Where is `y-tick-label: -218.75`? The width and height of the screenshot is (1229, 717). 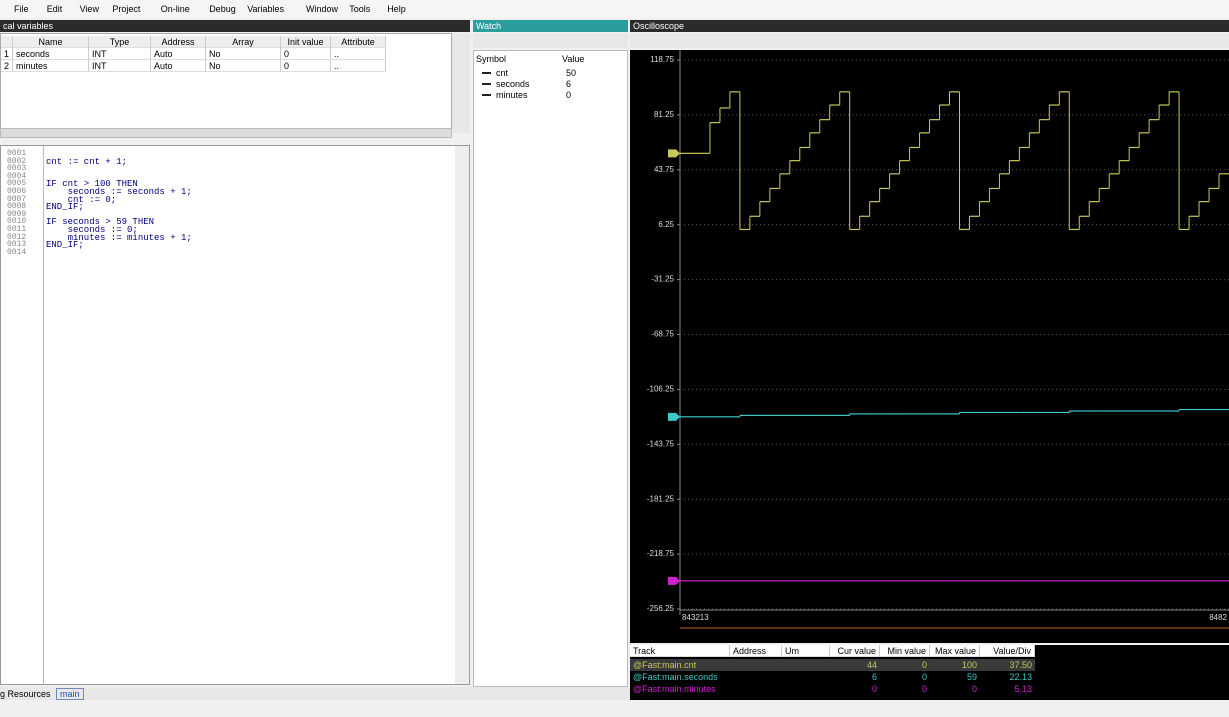
y-tick-label: -218.75 is located at coordinates (661, 553).